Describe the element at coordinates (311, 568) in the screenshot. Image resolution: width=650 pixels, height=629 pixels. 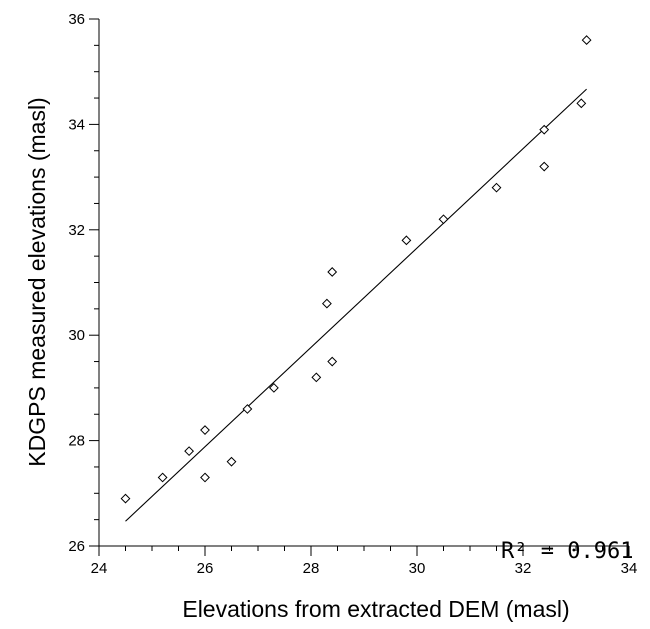
I see `x-tick-label: 28` at that location.